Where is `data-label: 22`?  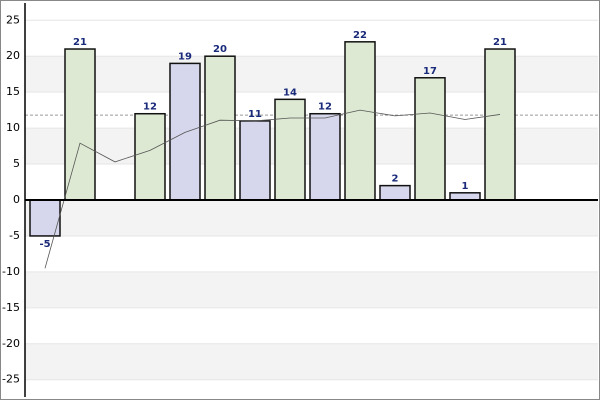
data-label: 22 is located at coordinates (360, 35).